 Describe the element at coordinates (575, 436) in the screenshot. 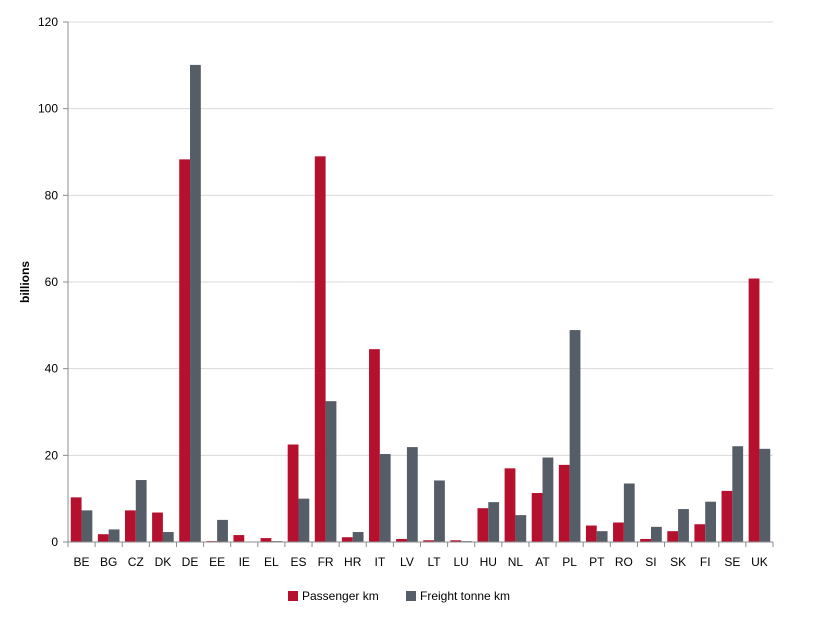

I see `bar-freight-tonne-km-pl` at that location.